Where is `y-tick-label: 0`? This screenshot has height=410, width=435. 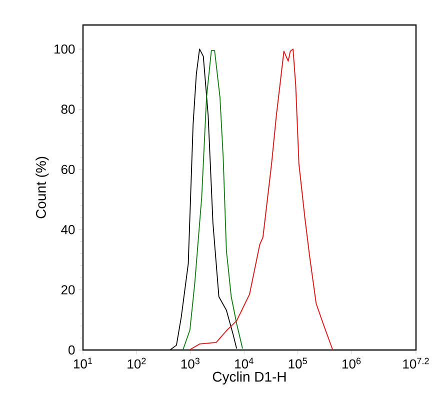
y-tick-label: 0 is located at coordinates (71, 350).